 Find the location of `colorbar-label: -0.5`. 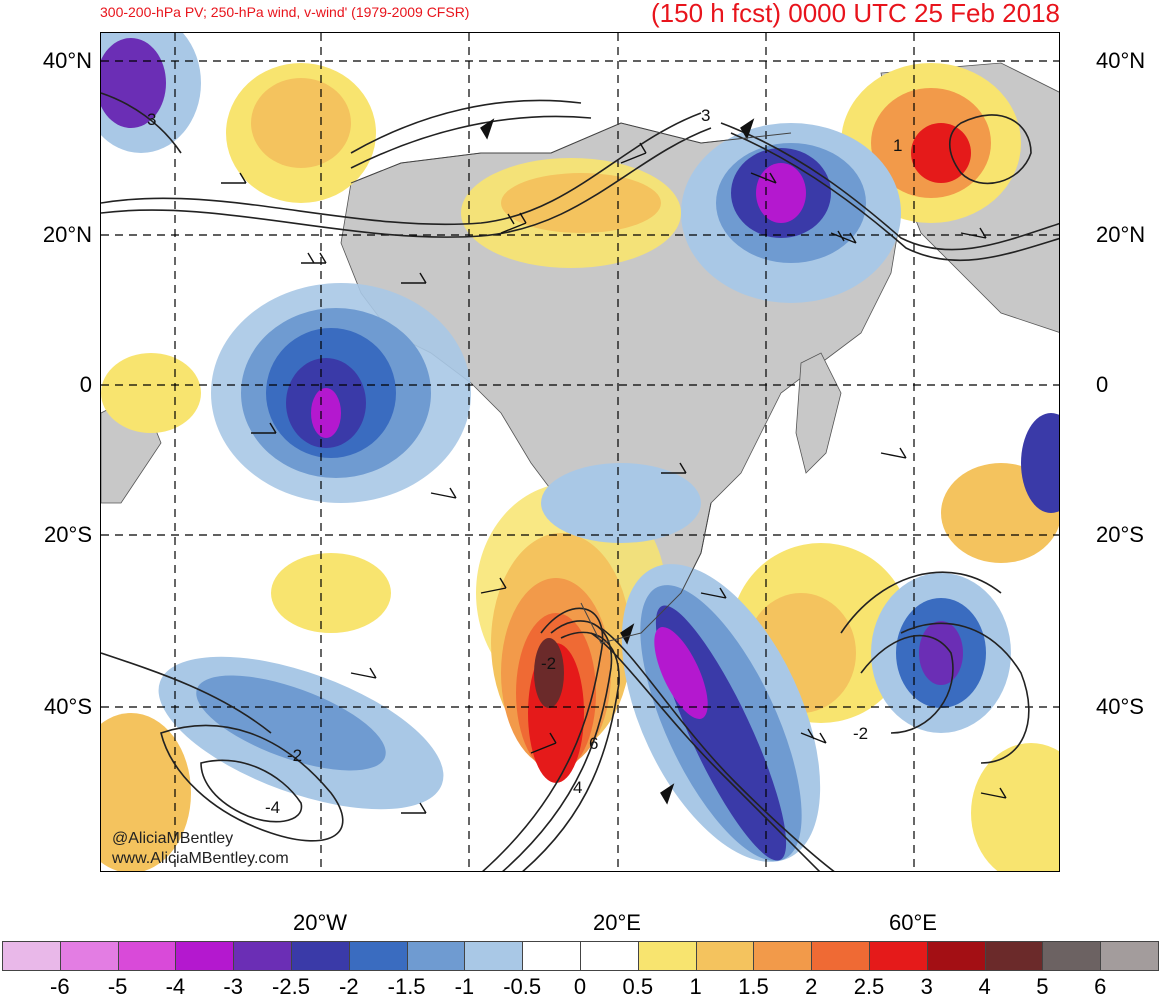

colorbar-label: -0.5 is located at coordinates (522, 986).